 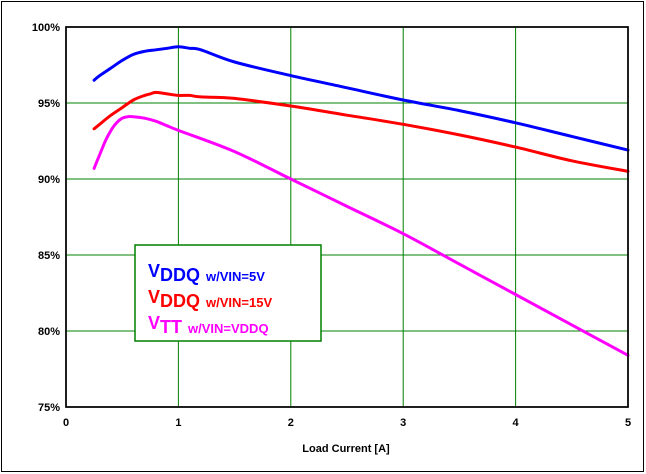 I want to click on x-tick-labels: 0 1 2 3 4 5, so click(x=347, y=423).